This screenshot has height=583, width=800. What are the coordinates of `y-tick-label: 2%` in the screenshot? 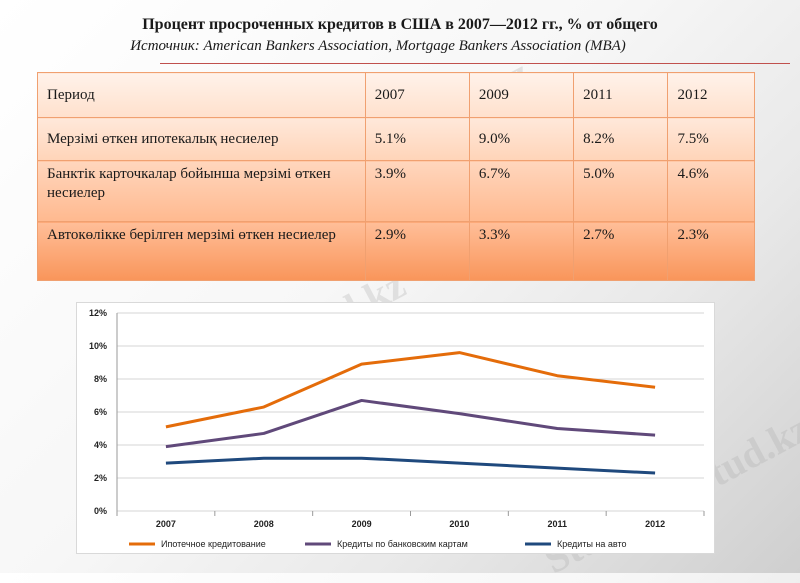 It's located at (100, 478).